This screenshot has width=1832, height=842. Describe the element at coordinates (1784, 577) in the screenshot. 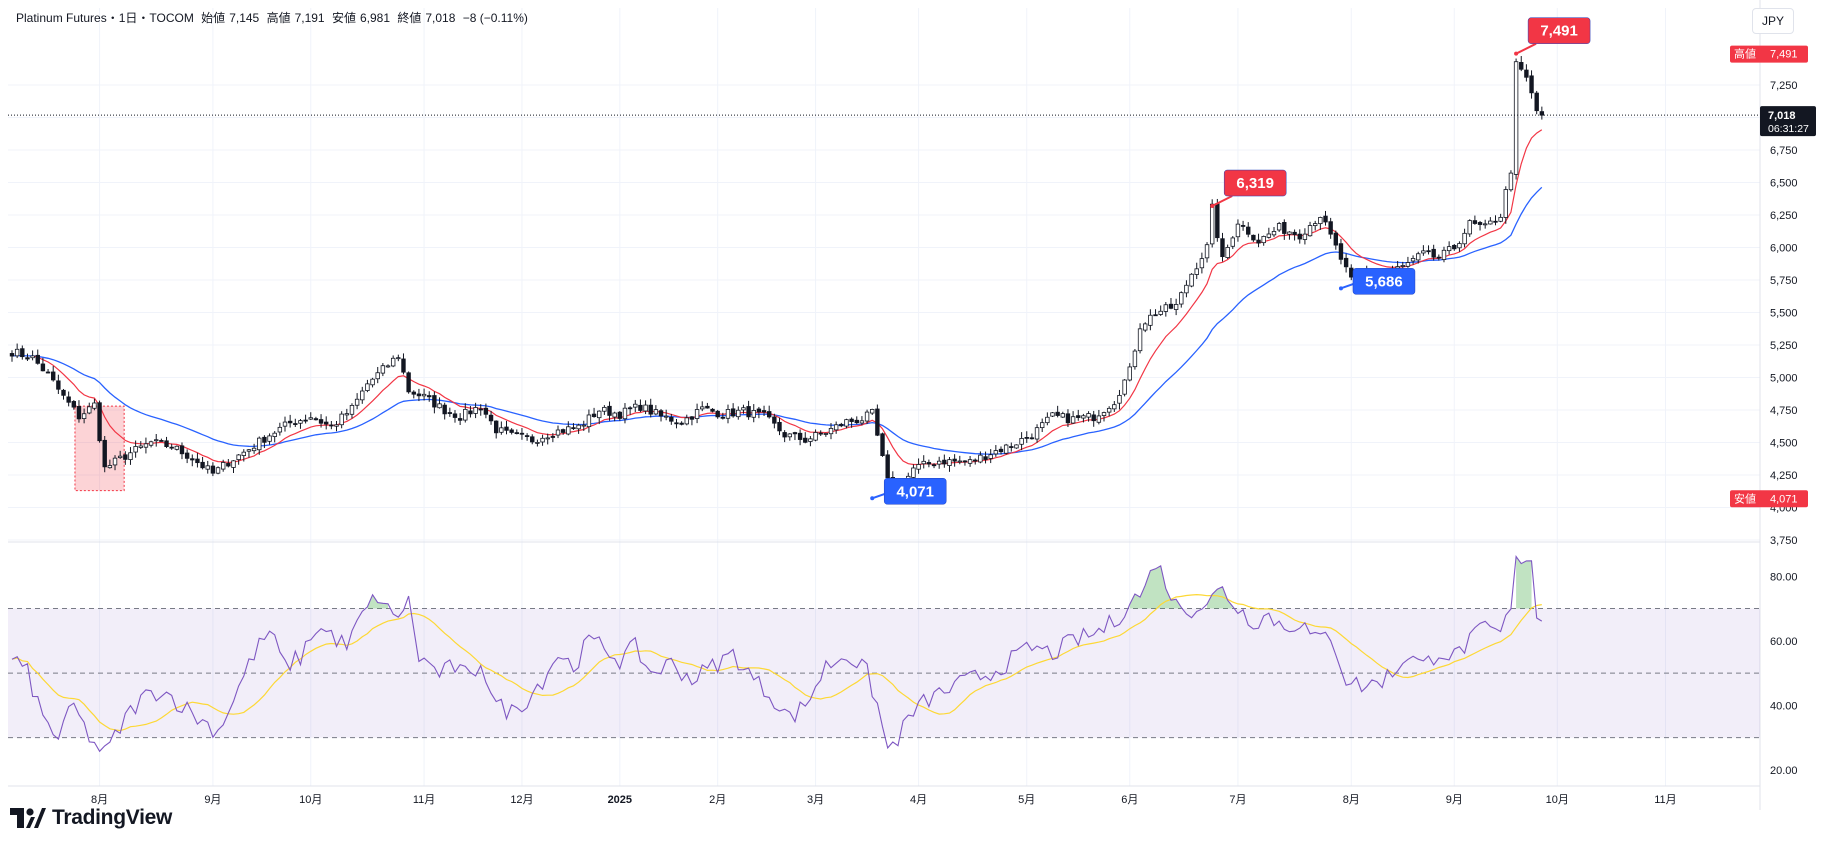

I see `rsi-tick-label: 80.00` at that location.